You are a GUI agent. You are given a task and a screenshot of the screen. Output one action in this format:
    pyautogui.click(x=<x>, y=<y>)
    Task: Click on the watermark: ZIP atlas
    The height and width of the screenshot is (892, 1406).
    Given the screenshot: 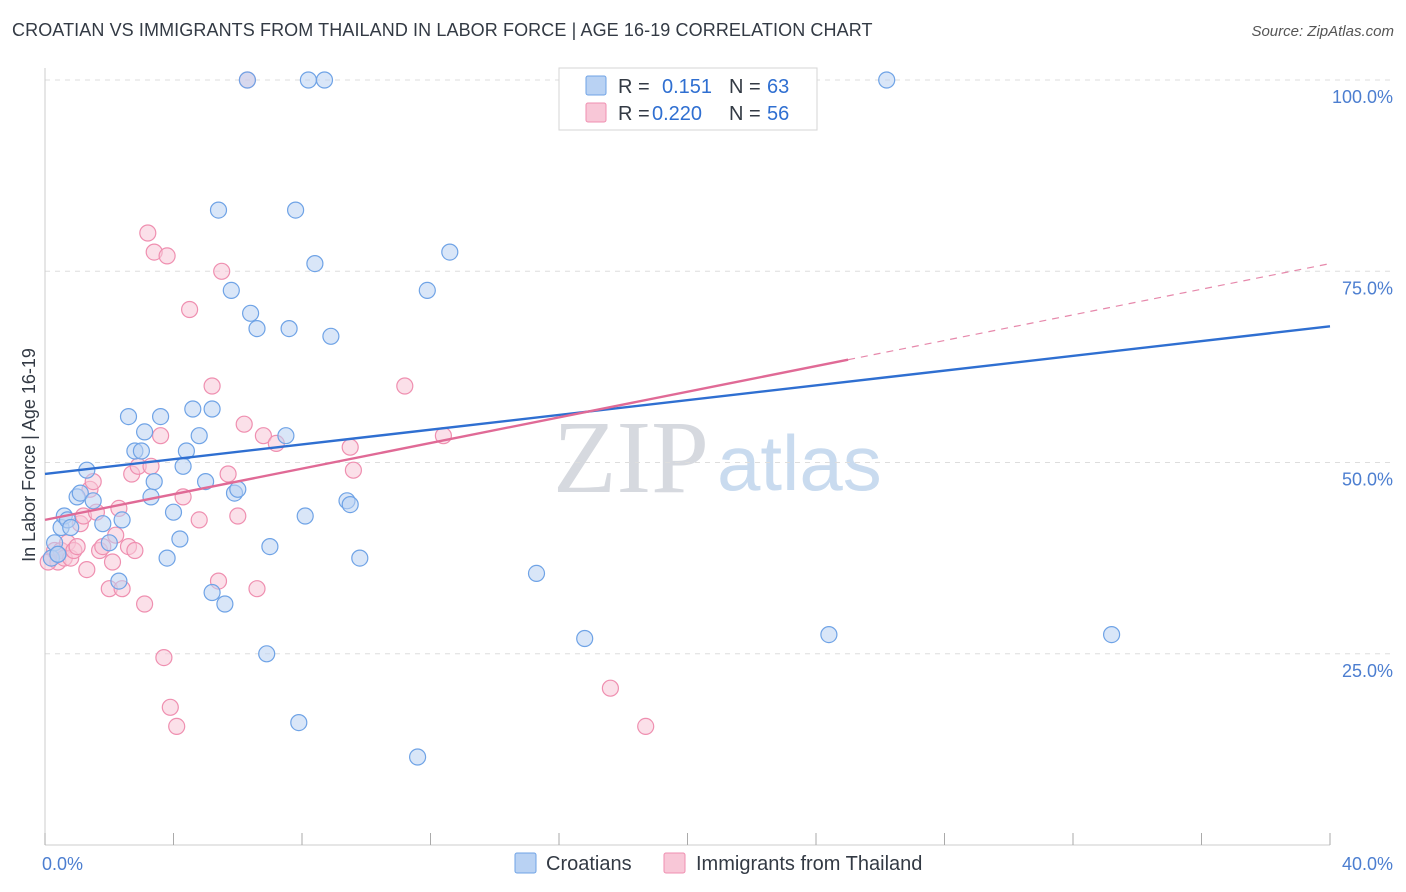 What is the action you would take?
    pyautogui.click(x=717, y=457)
    